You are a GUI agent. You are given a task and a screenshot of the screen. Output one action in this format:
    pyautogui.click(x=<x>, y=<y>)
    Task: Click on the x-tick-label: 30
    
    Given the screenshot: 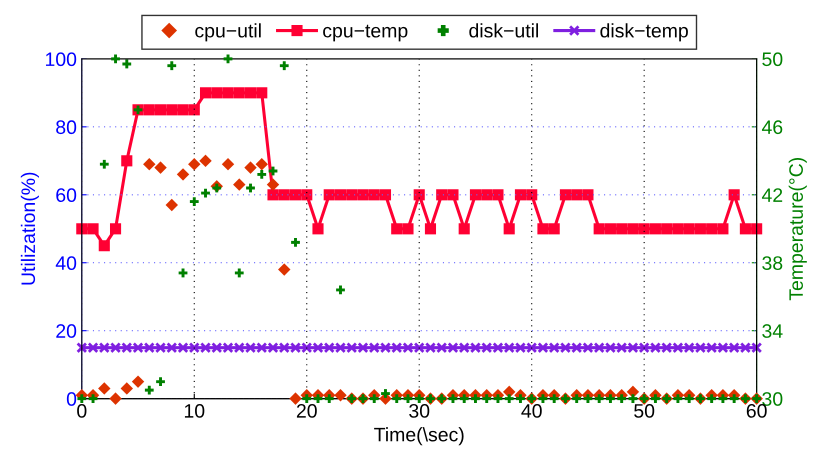 What is the action you would take?
    pyautogui.click(x=419, y=411)
    